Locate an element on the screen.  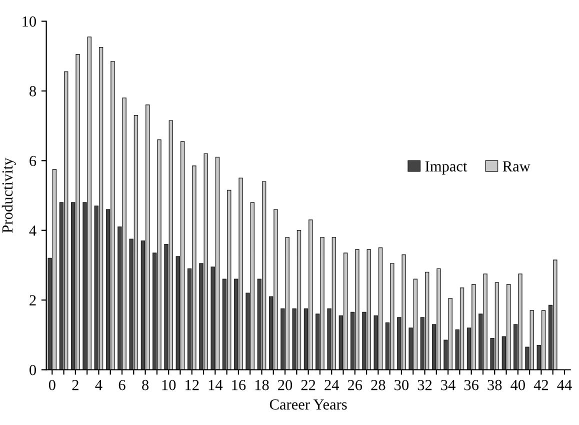
y-tick-label: 6 is located at coordinates (33, 161).